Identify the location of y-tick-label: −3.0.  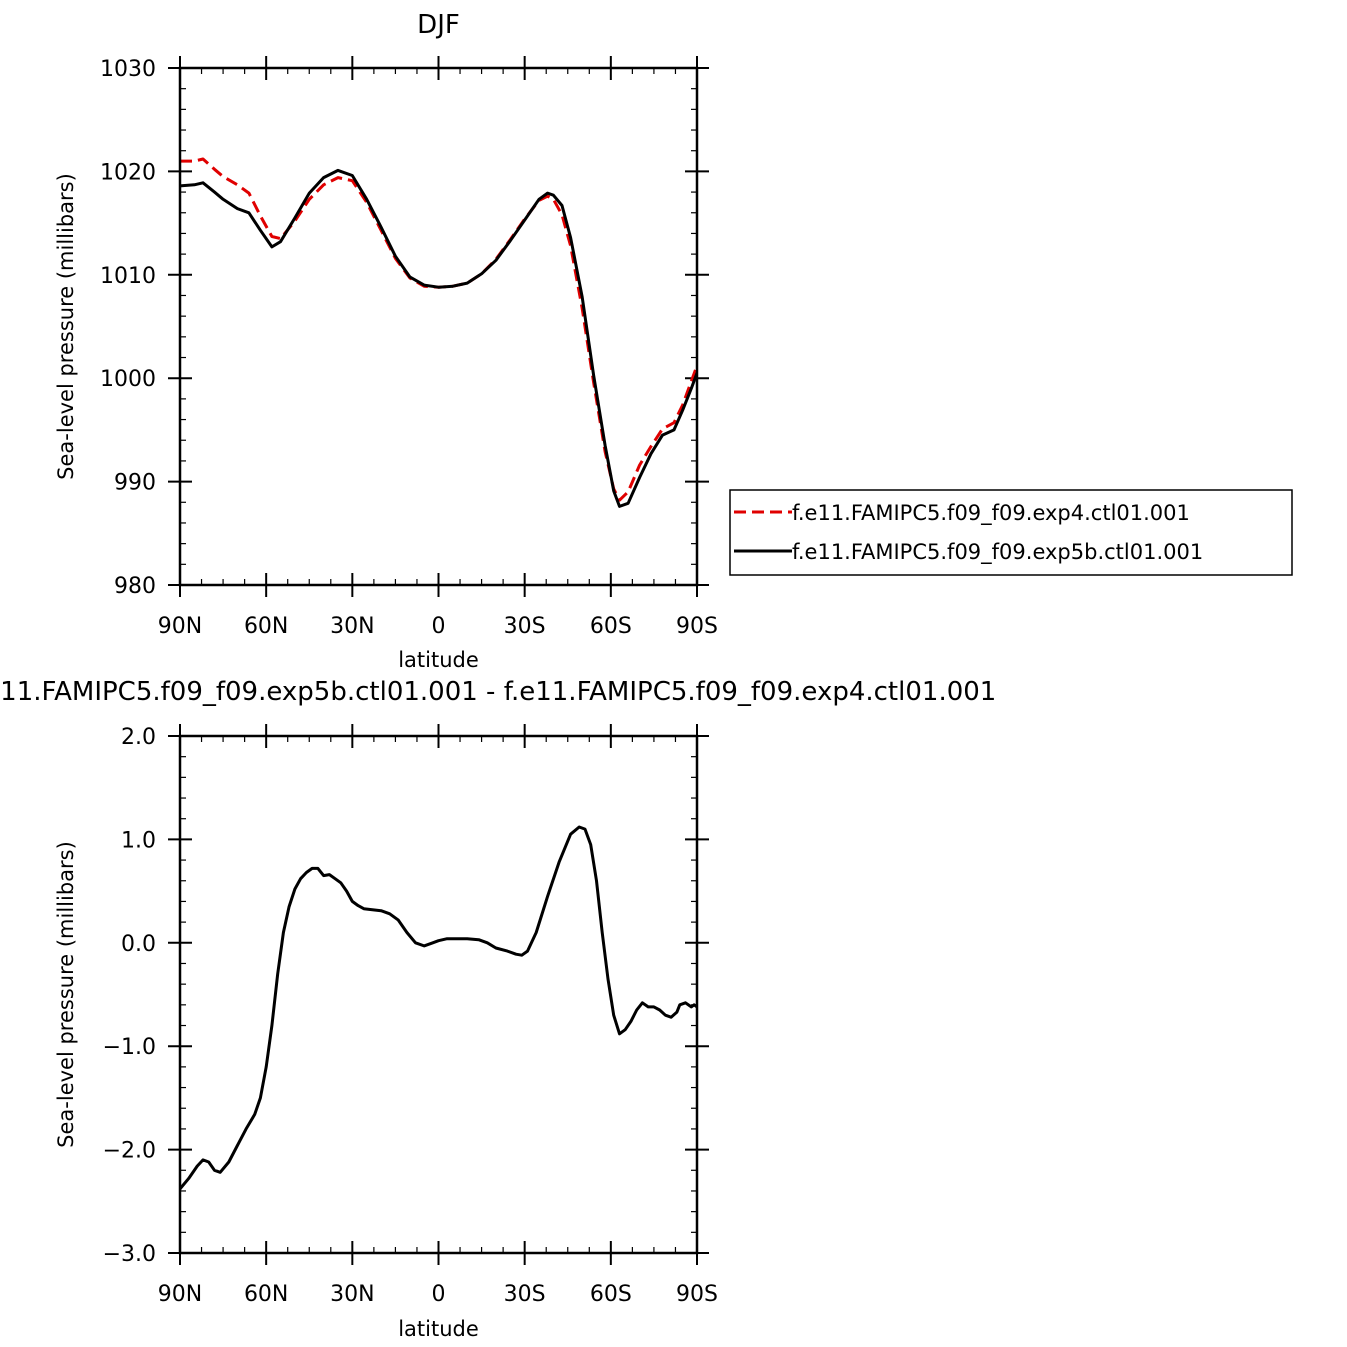
(129, 1254).